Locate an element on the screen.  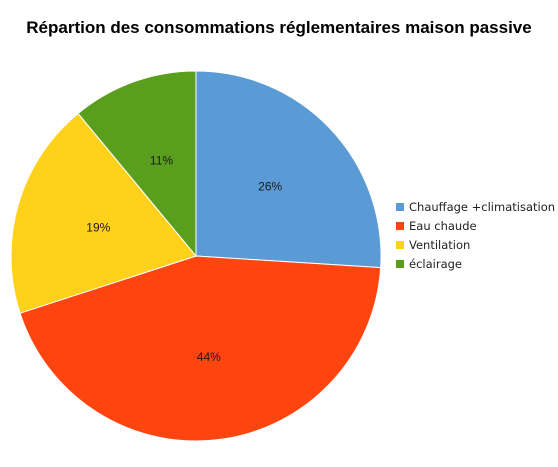
legend-item-eau-chaude: Eau chaude is located at coordinates (475, 225).